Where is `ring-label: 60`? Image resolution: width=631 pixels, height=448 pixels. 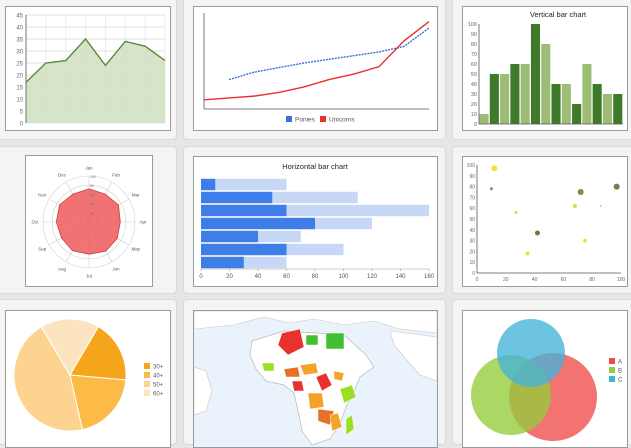 ring-label: 60 is located at coordinates (92, 195).